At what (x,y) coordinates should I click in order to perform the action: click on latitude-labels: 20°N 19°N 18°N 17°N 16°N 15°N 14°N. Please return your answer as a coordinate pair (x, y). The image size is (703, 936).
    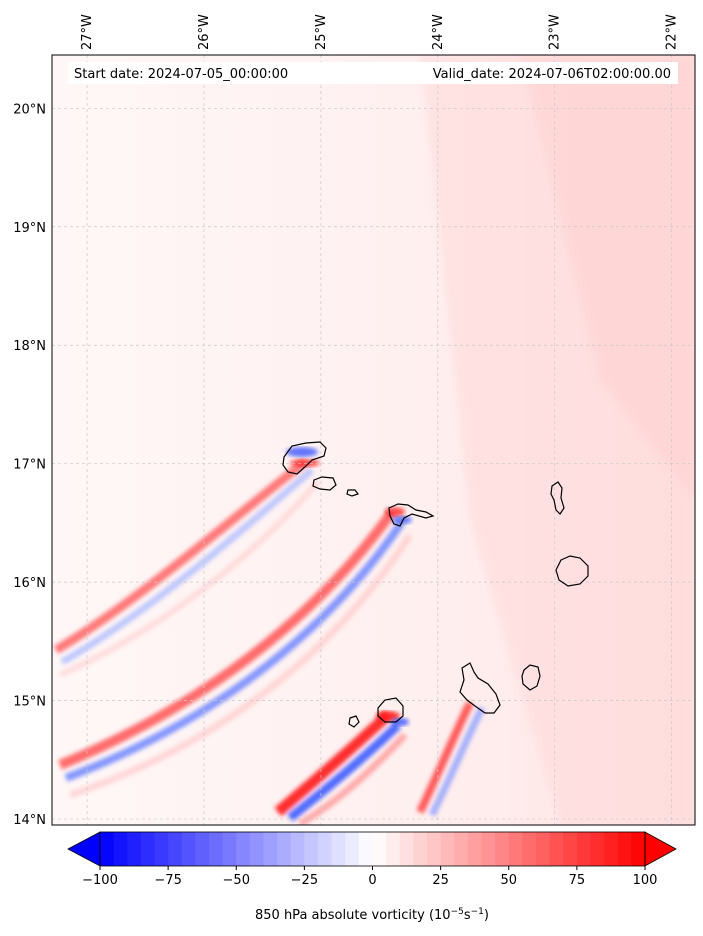
    Looking at the image, I should click on (29, 465).